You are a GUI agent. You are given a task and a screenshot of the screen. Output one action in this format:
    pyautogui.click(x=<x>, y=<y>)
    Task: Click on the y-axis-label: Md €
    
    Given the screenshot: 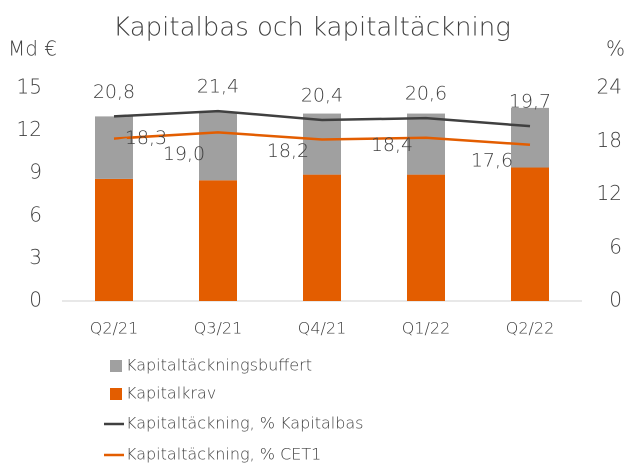 What is the action you would take?
    pyautogui.click(x=32, y=49)
    